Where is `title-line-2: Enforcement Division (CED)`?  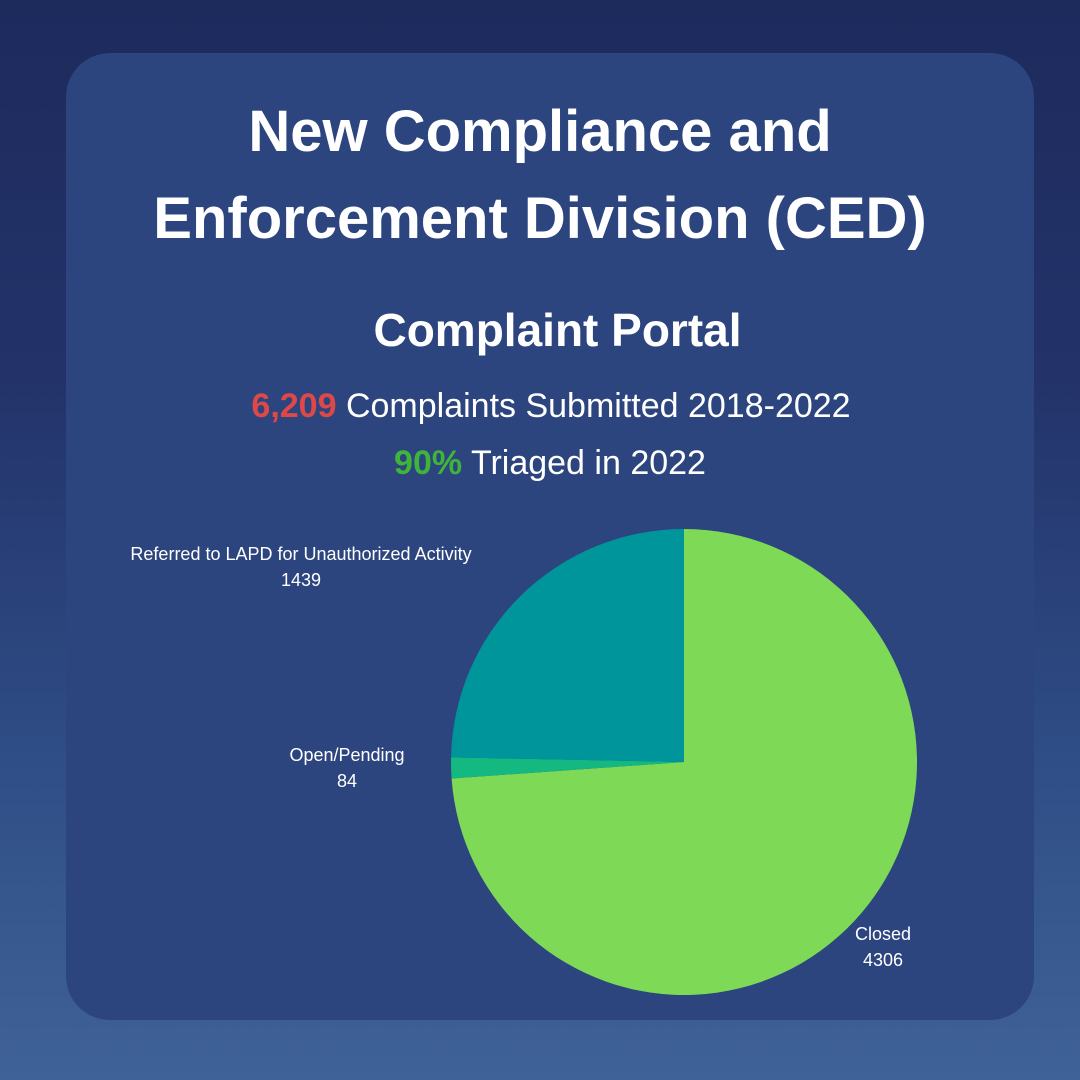 title-line-2: Enforcement Division (CED) is located at coordinates (540, 218).